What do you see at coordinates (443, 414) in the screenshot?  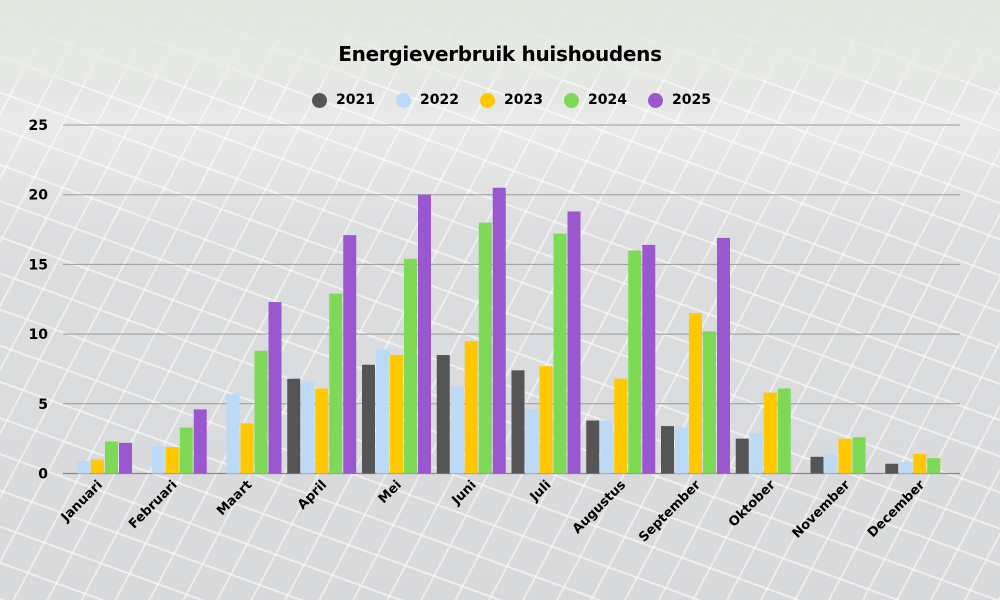 I see `bar-juni-2021` at bounding box center [443, 414].